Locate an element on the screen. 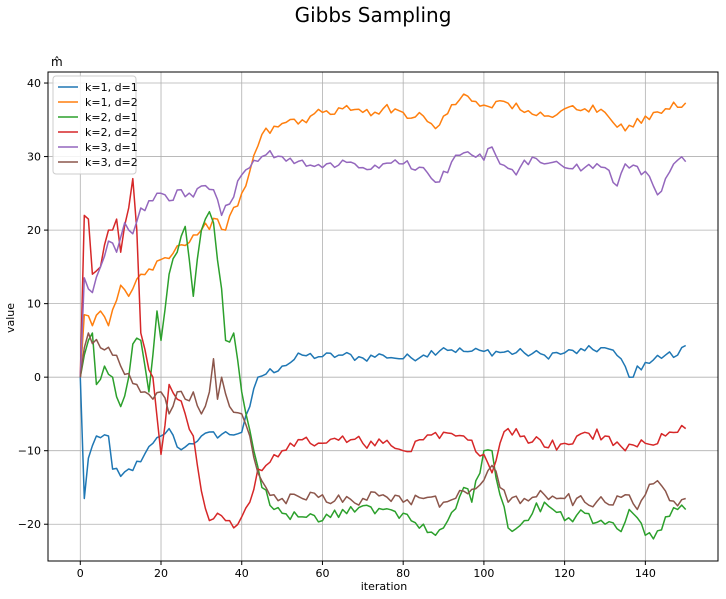 Image resolution: width=726 pixels, height=599 pixels. x-axis: 0 20 40 60 80 100 120 140 is located at coordinates (366, 570).